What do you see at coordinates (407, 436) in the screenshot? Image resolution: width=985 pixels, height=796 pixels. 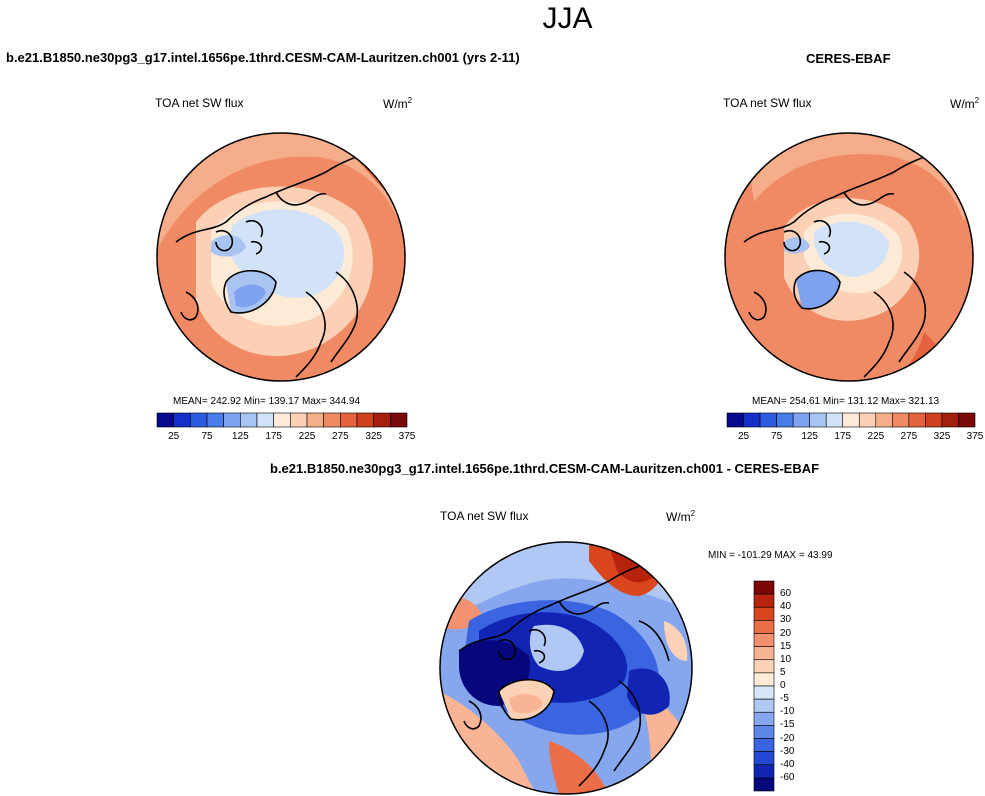 I see `model-colorbar-tick-label: 375` at bounding box center [407, 436].